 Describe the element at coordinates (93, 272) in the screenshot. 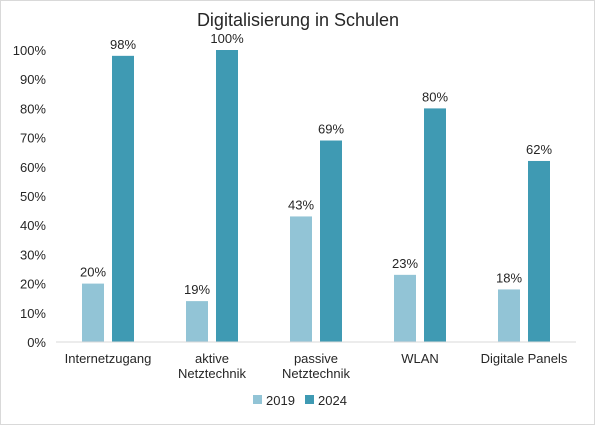

I see `data-label: 20%` at that location.